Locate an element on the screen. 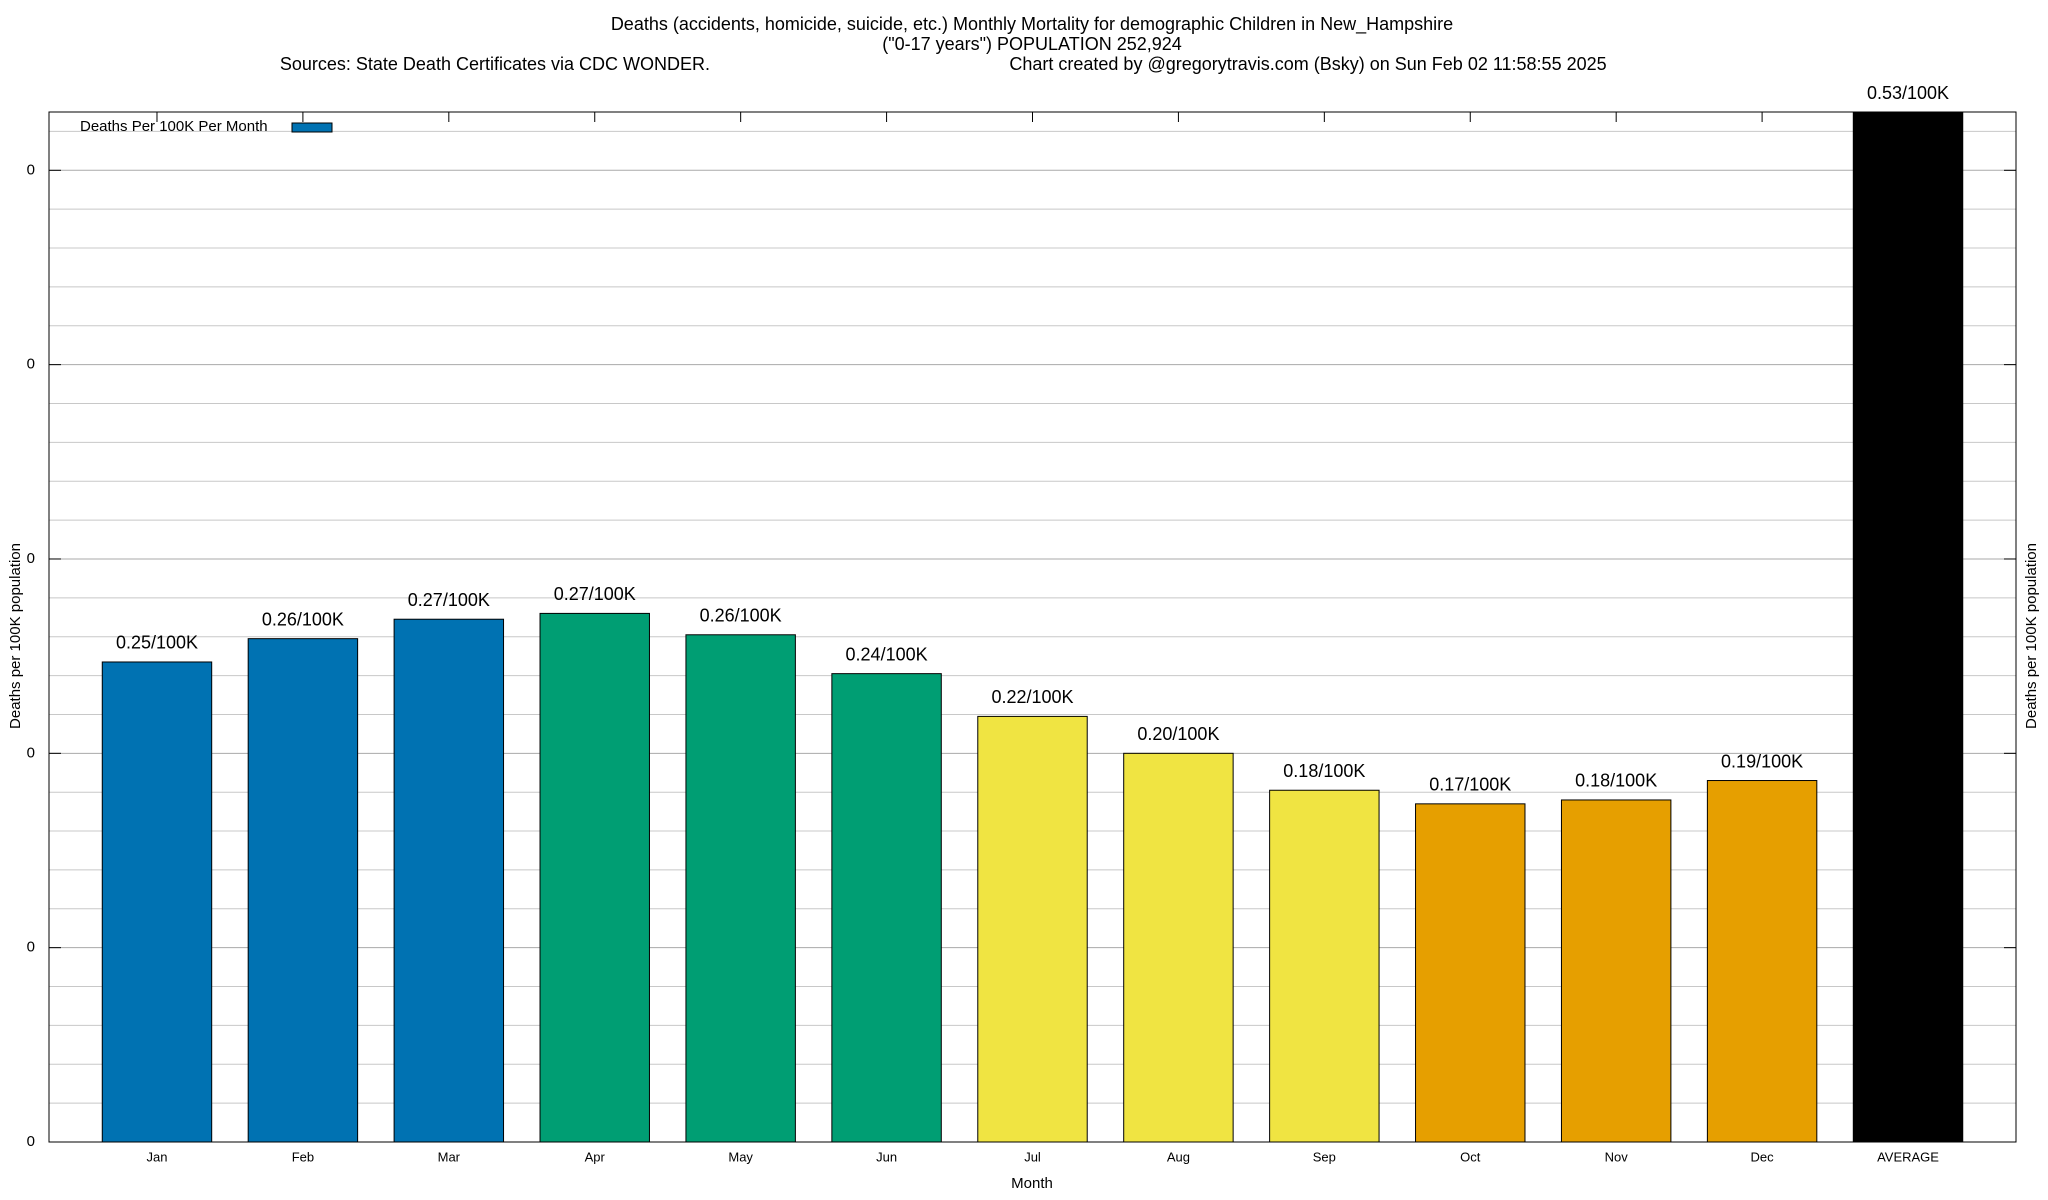  x-tick-label: Dec is located at coordinates (1763, 1156).